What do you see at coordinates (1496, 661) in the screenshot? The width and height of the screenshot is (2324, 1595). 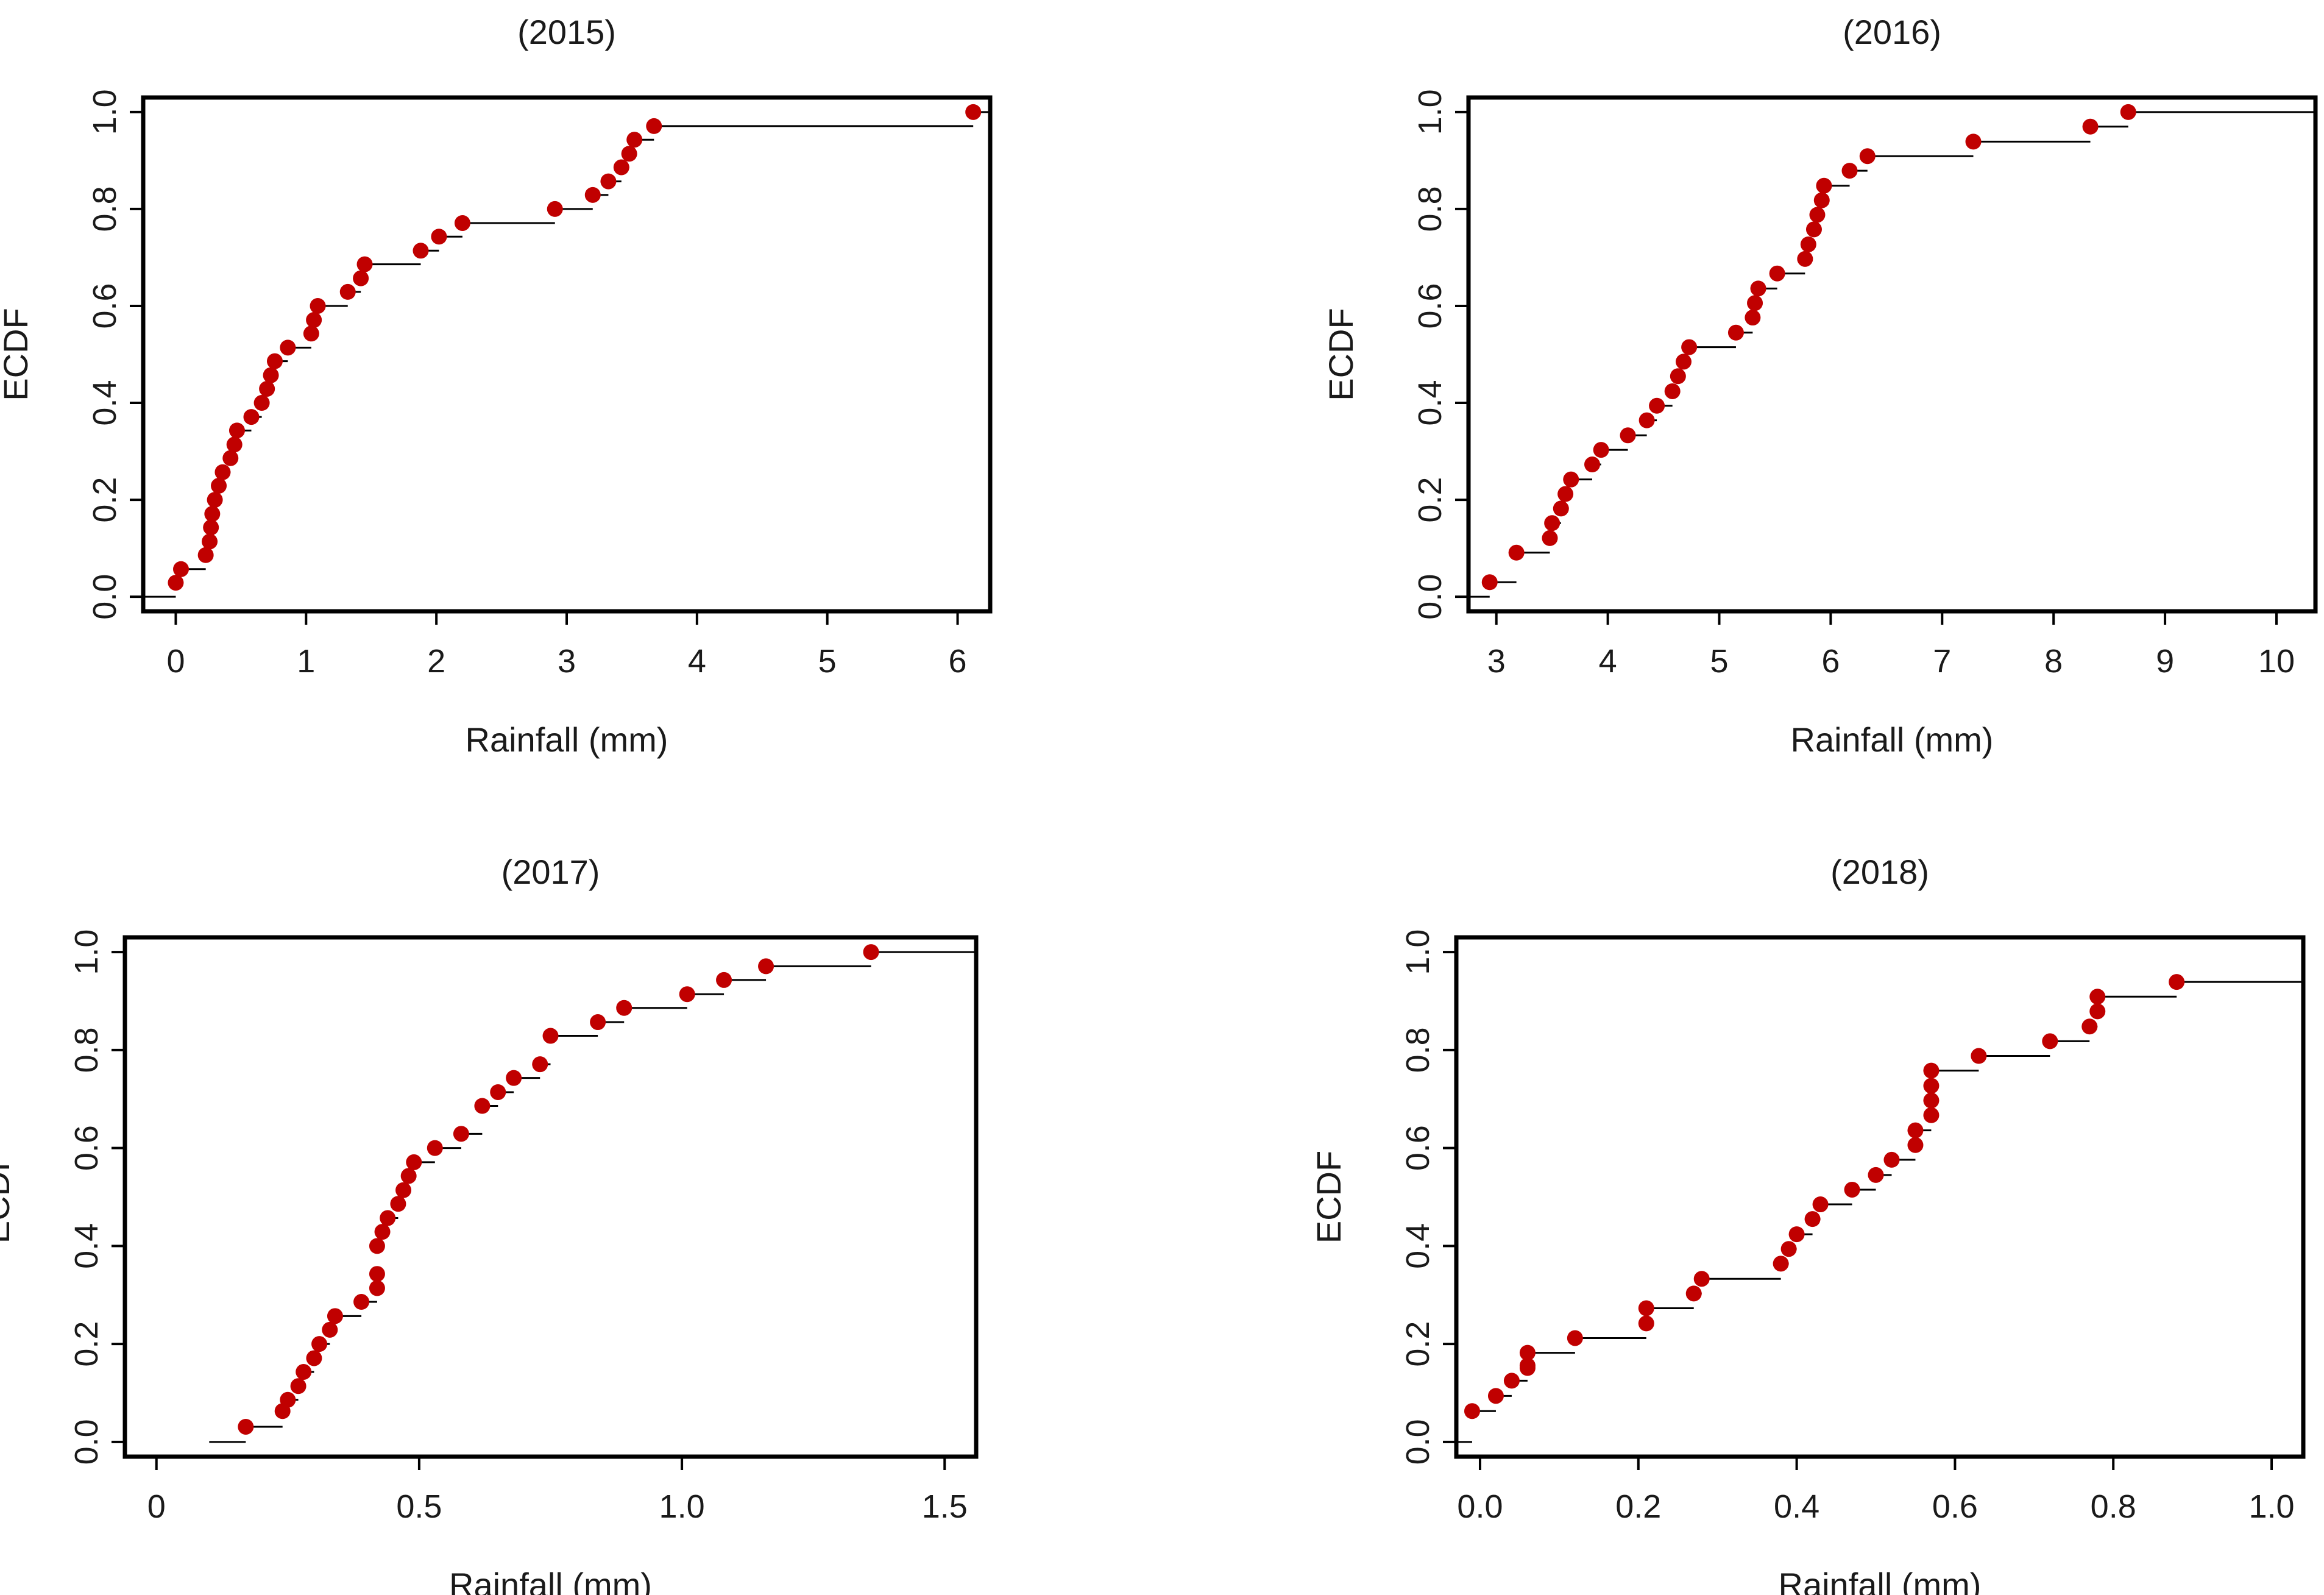 I see `x-tick-label: 3` at bounding box center [1496, 661].